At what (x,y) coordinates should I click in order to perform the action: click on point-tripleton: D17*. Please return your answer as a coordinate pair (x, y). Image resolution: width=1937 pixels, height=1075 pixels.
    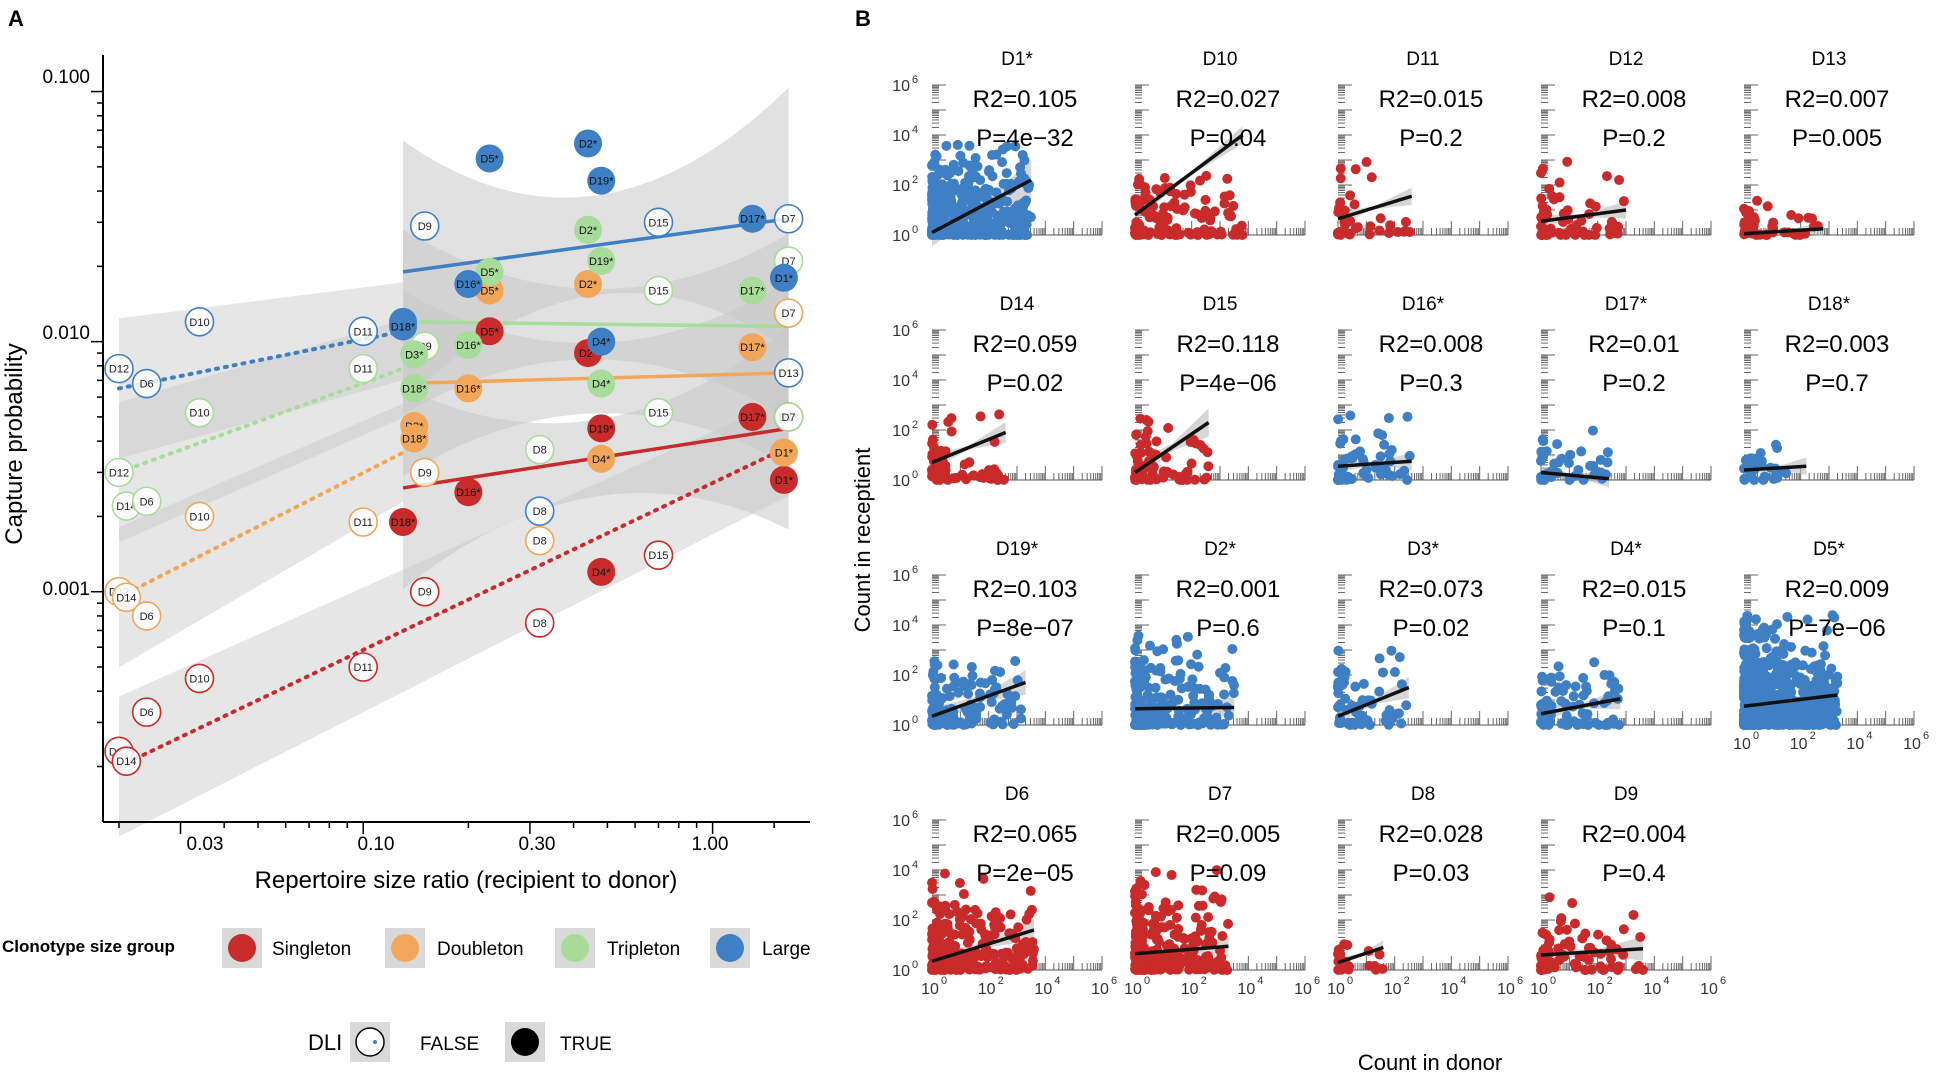
    Looking at the image, I should click on (752, 290).